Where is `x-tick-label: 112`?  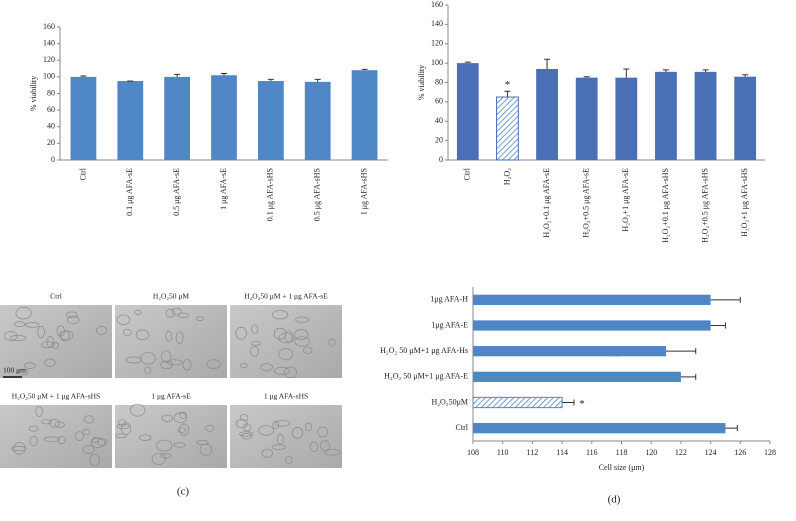
x-tick-label: 112 is located at coordinates (533, 452).